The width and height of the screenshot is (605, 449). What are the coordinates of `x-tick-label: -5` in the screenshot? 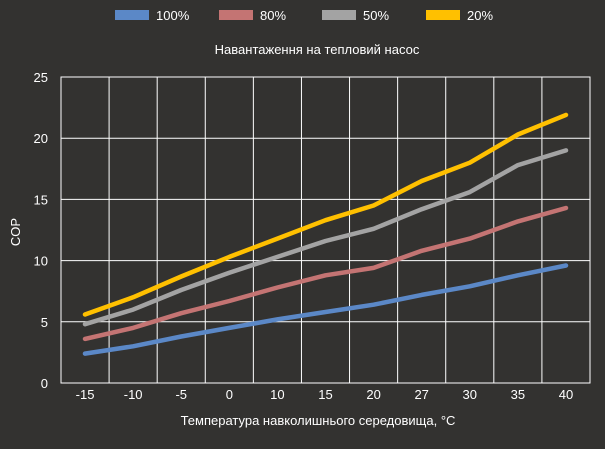 It's located at (181, 394).